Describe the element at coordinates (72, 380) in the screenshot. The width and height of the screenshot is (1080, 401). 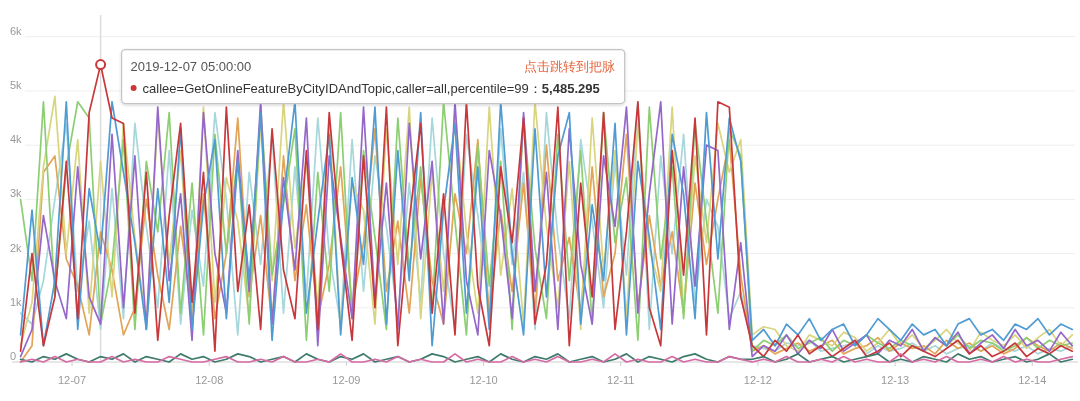
I see `x-tick-label: 12-07` at that location.